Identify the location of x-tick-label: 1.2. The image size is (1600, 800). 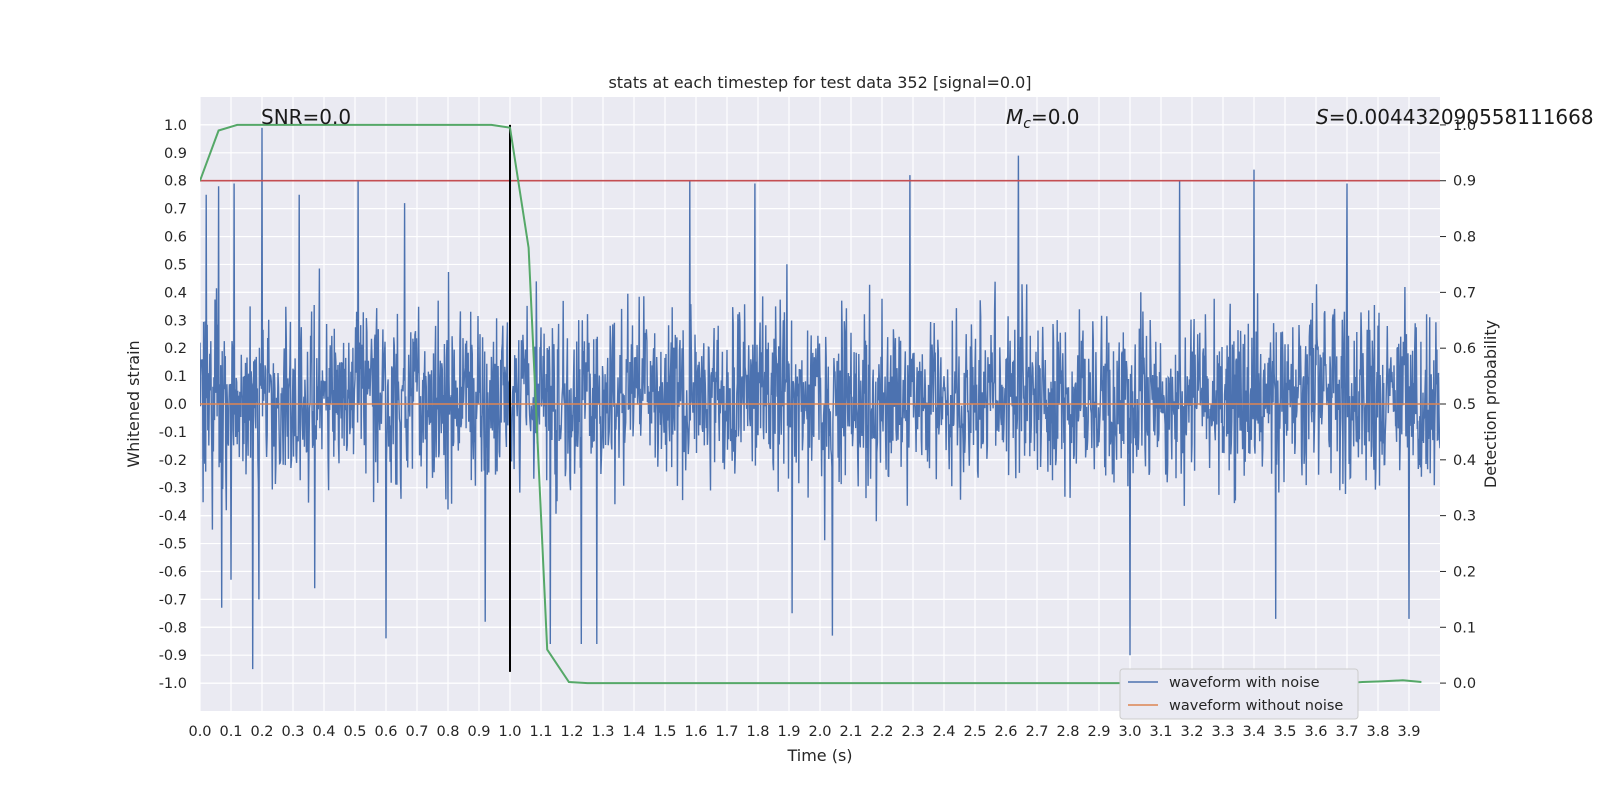
(571, 732).